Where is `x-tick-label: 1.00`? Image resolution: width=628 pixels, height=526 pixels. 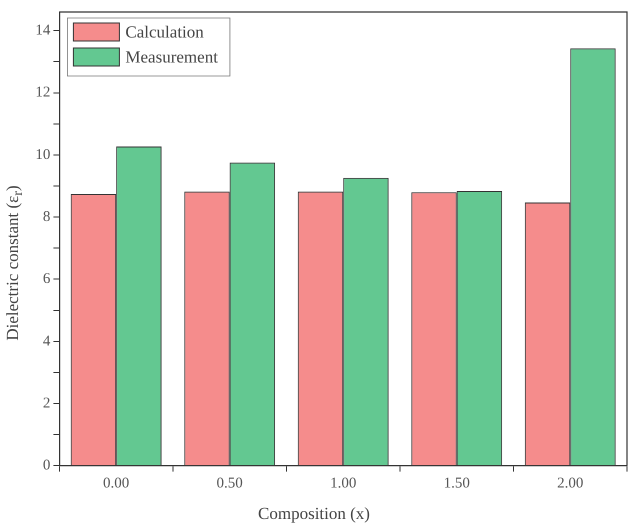 x-tick-label: 1.00 is located at coordinates (343, 484).